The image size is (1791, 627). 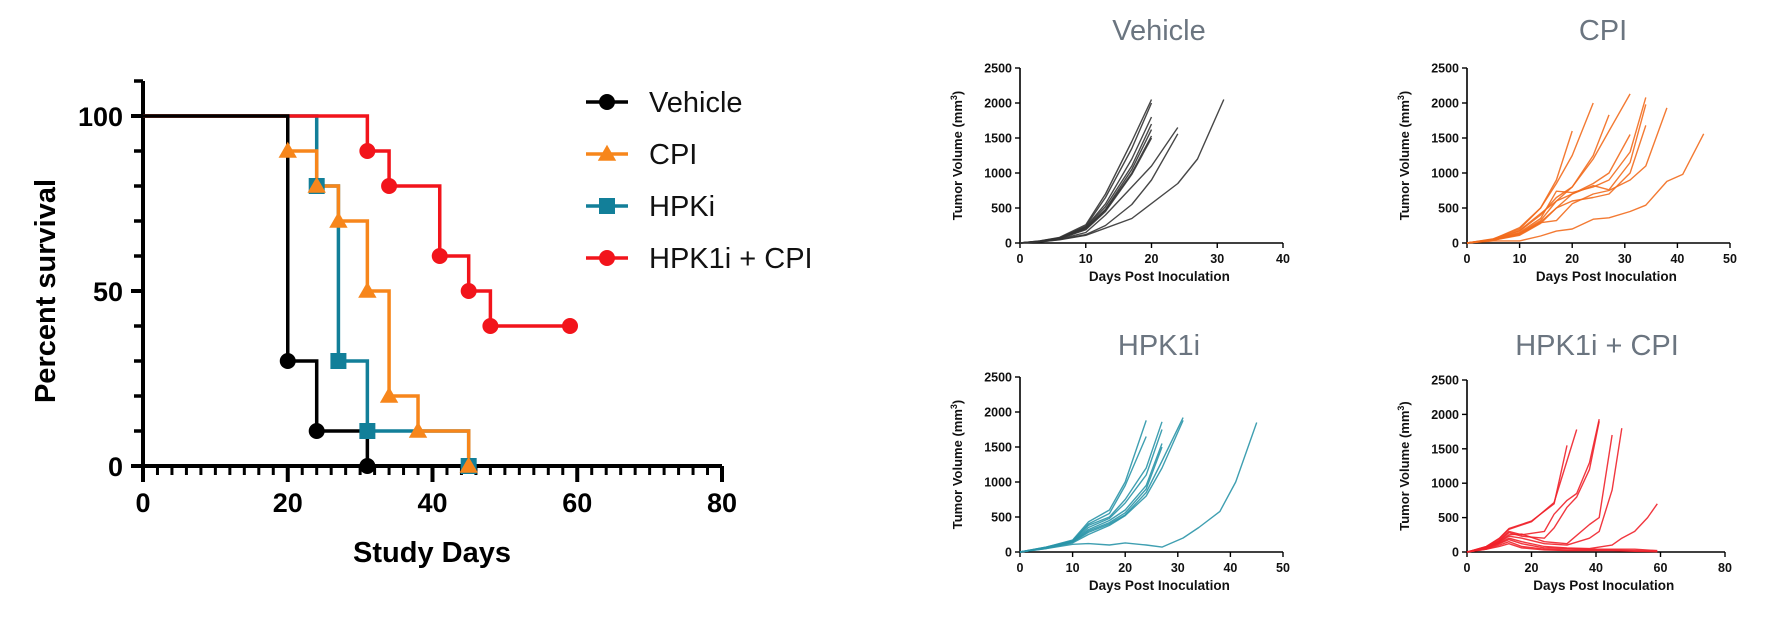 I want to click on y-tick-label: 0, so click(x=1008, y=553).